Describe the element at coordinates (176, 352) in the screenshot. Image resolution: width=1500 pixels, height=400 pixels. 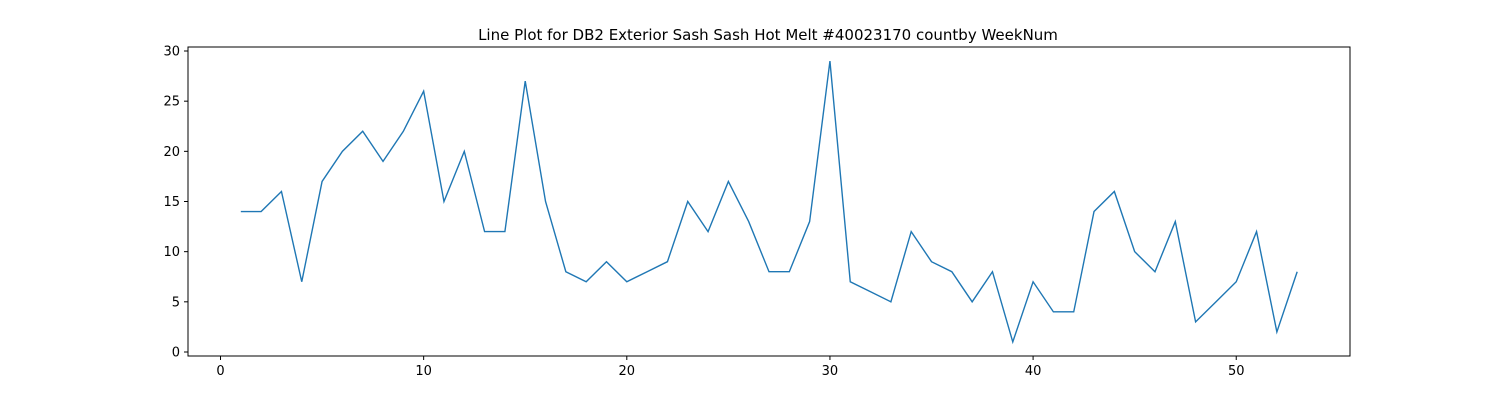
I see `y-tick-label: 0` at that location.